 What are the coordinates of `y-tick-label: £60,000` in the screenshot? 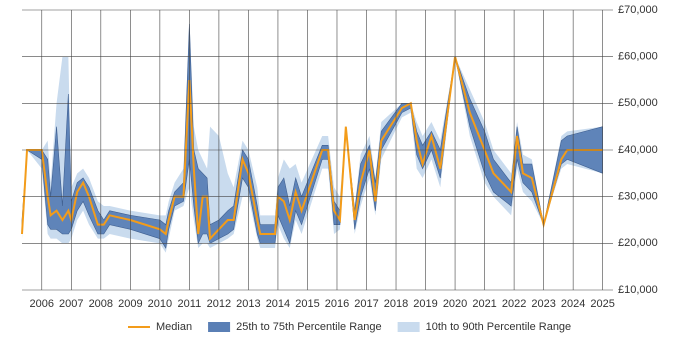 It's located at (638, 57).